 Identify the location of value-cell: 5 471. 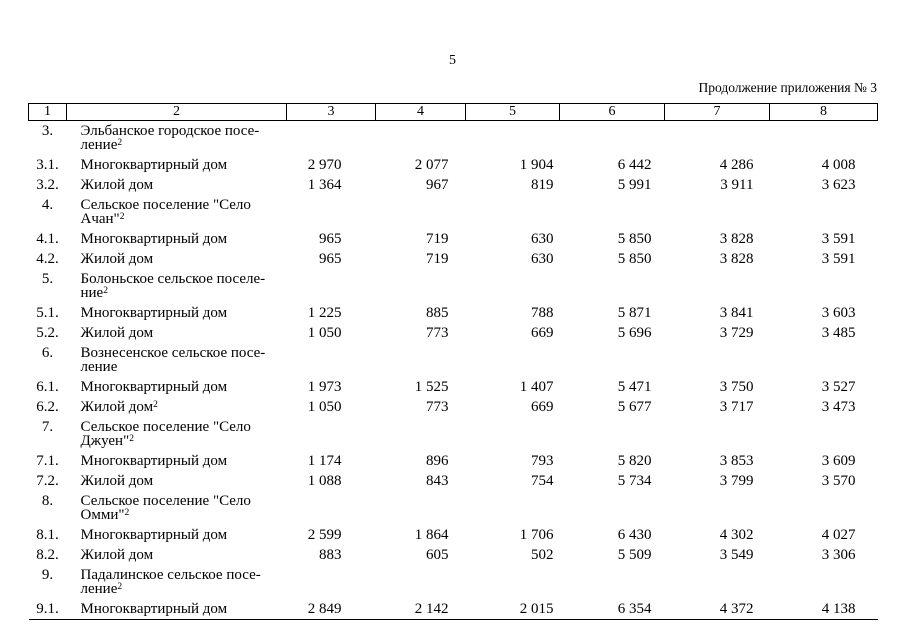
(634, 387).